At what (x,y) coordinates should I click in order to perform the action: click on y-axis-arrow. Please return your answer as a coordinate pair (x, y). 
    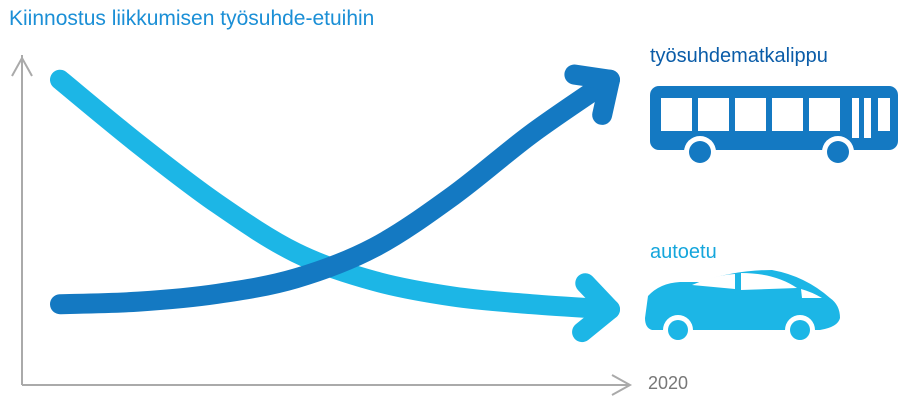
    Looking at the image, I should click on (22, 66).